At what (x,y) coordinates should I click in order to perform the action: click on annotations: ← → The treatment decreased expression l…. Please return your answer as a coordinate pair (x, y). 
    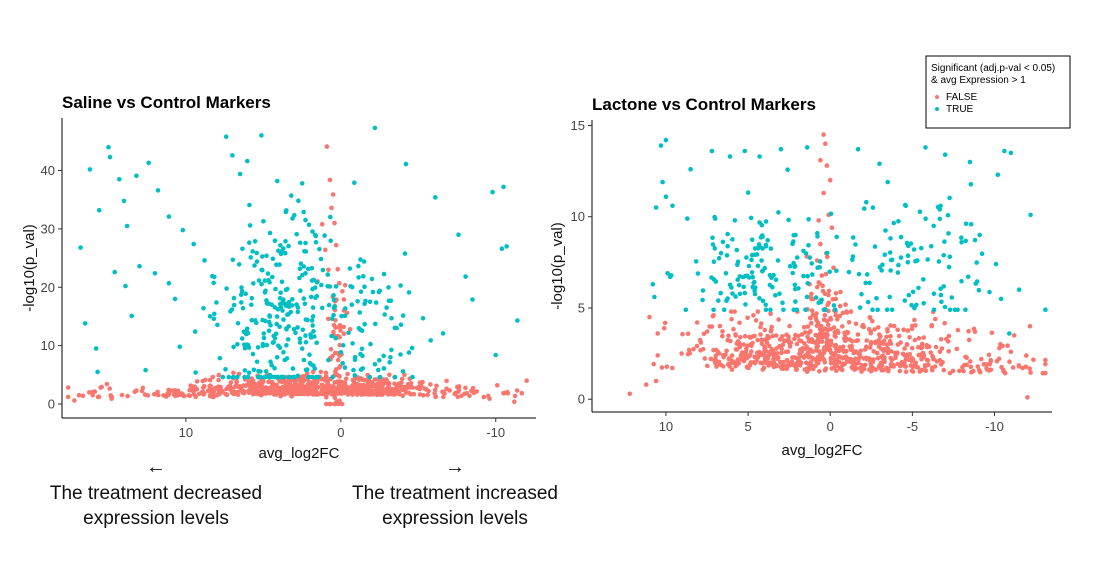
    Looking at the image, I should click on (304, 492).